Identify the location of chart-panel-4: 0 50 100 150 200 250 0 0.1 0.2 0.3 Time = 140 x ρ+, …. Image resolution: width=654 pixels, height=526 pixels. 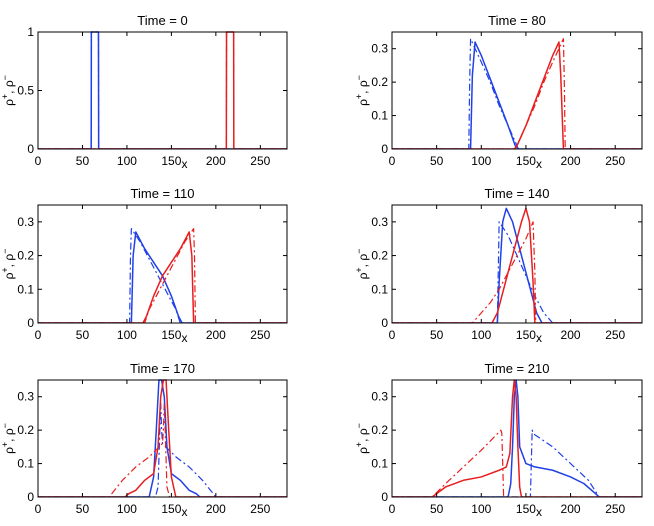
(498, 265).